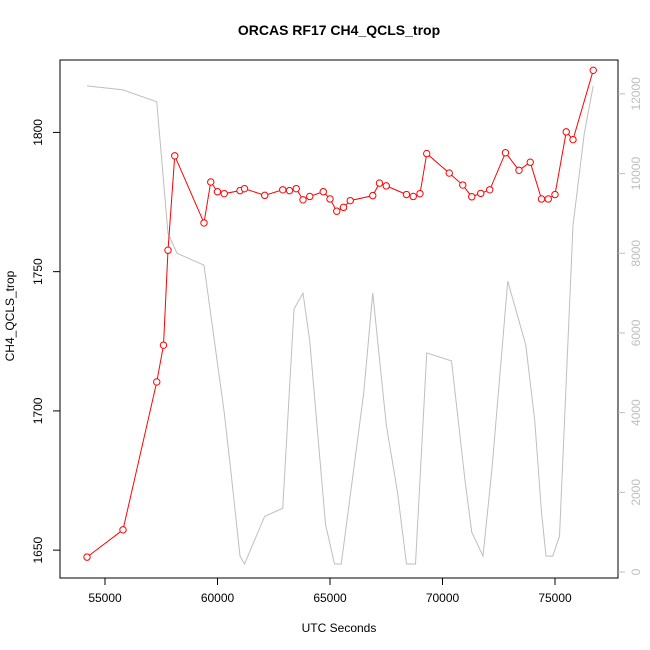 This screenshot has width=650, height=650. I want to click on y-tick-label: 1700, so click(38, 410).